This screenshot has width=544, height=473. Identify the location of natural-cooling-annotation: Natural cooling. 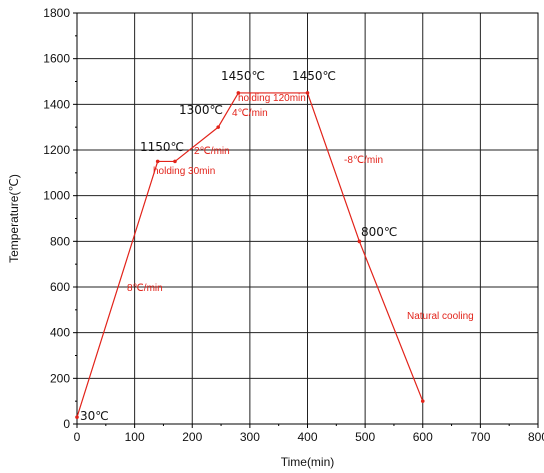
(440, 316).